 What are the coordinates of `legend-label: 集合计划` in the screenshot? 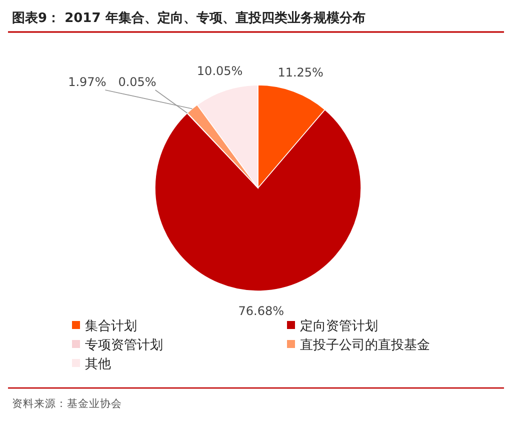 It's located at (111, 326).